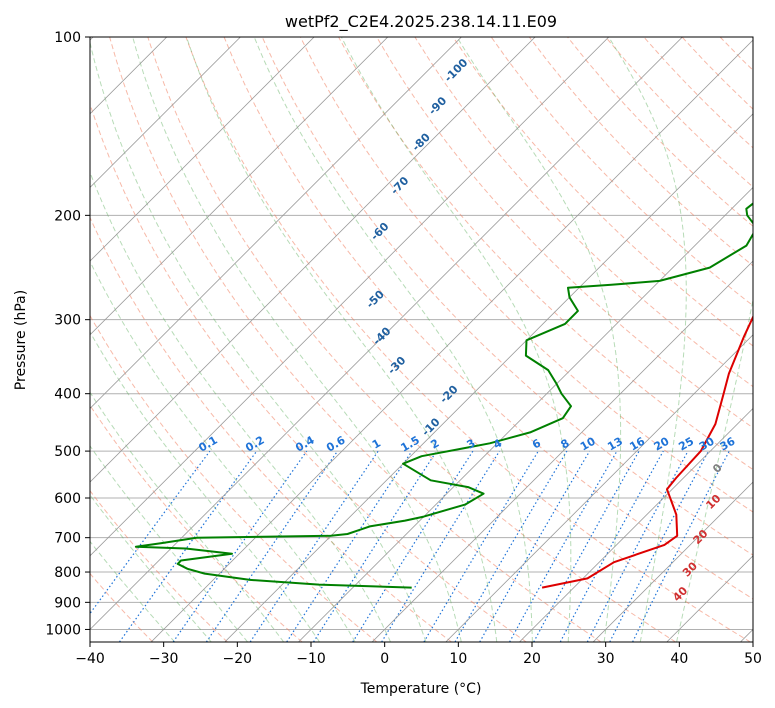 This screenshot has height=708, width=775. I want to click on y-axis: 1000 900 800 700 600 500 400 300 200 100, so click(67, 334).